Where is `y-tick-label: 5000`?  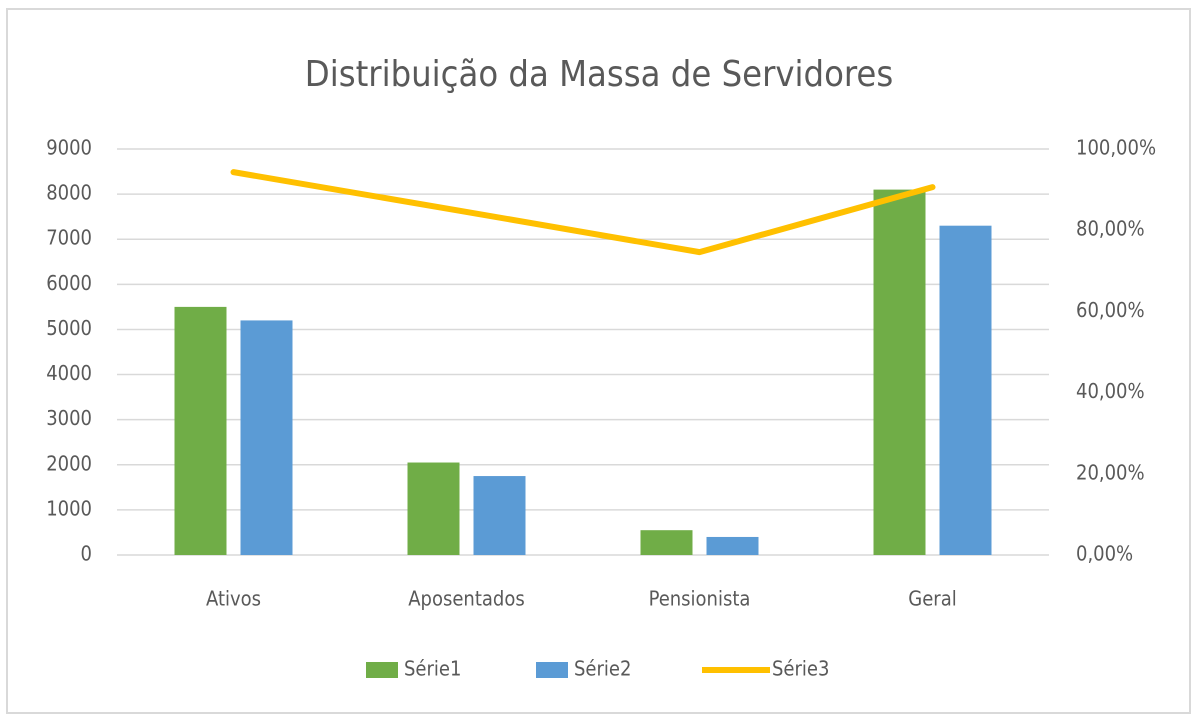
y-tick-label: 5000 is located at coordinates (69, 328).